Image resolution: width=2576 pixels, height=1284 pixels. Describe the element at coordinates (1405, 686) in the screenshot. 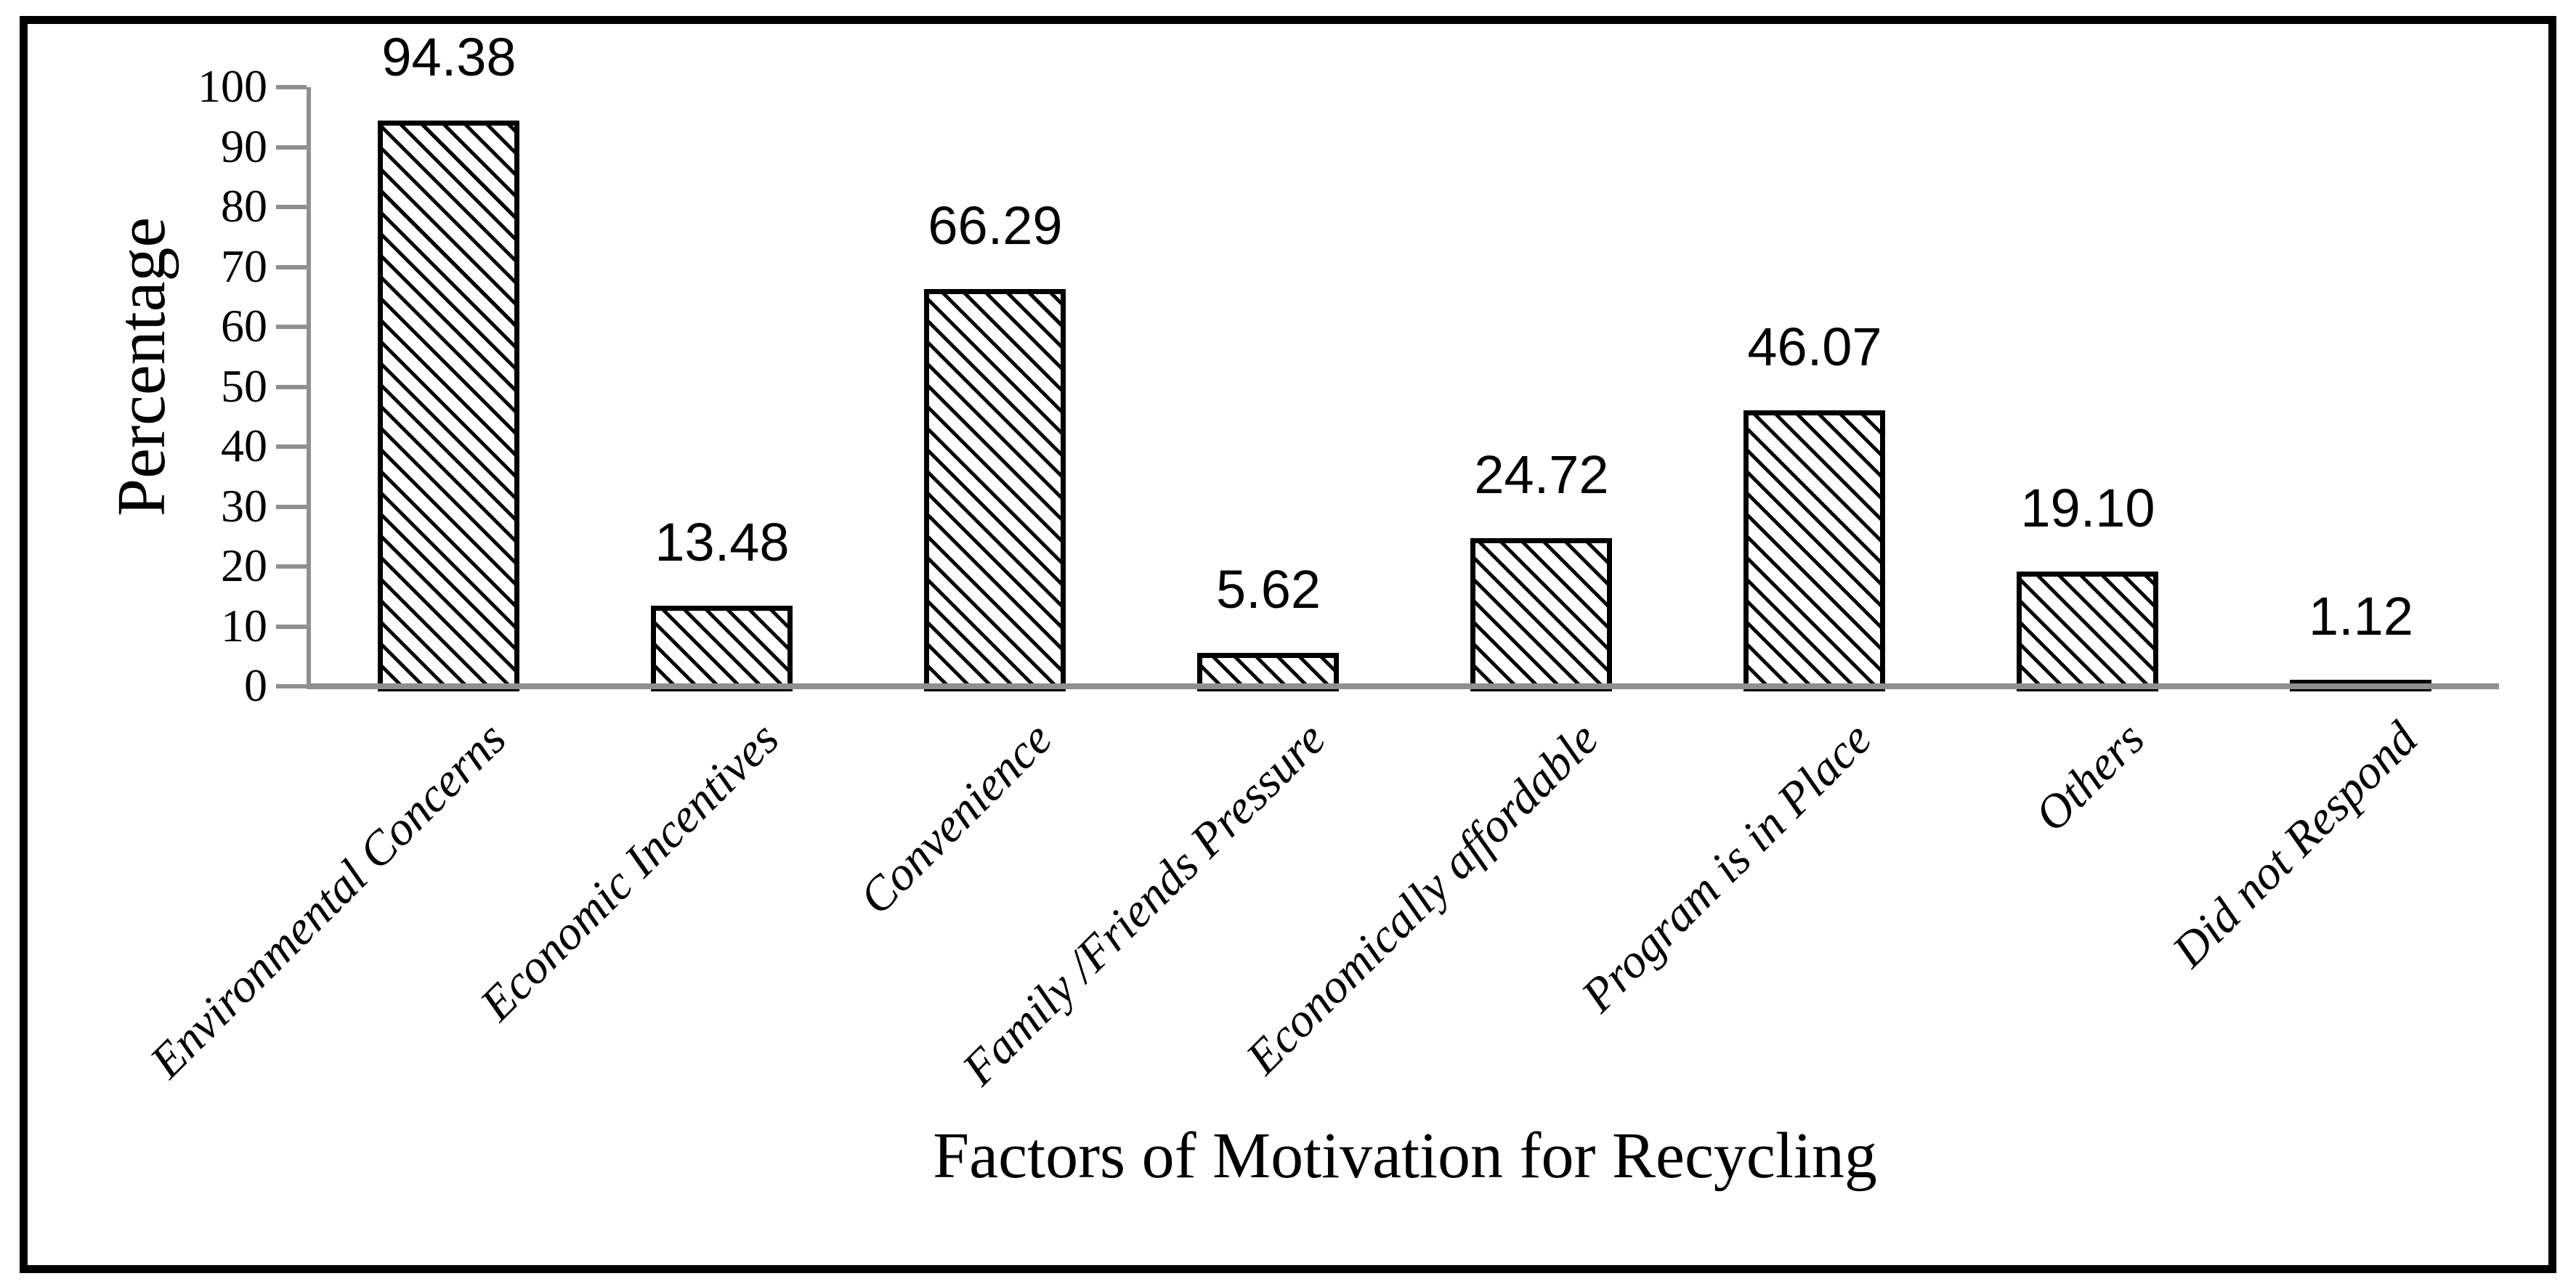

I see `x-axis-line` at that location.